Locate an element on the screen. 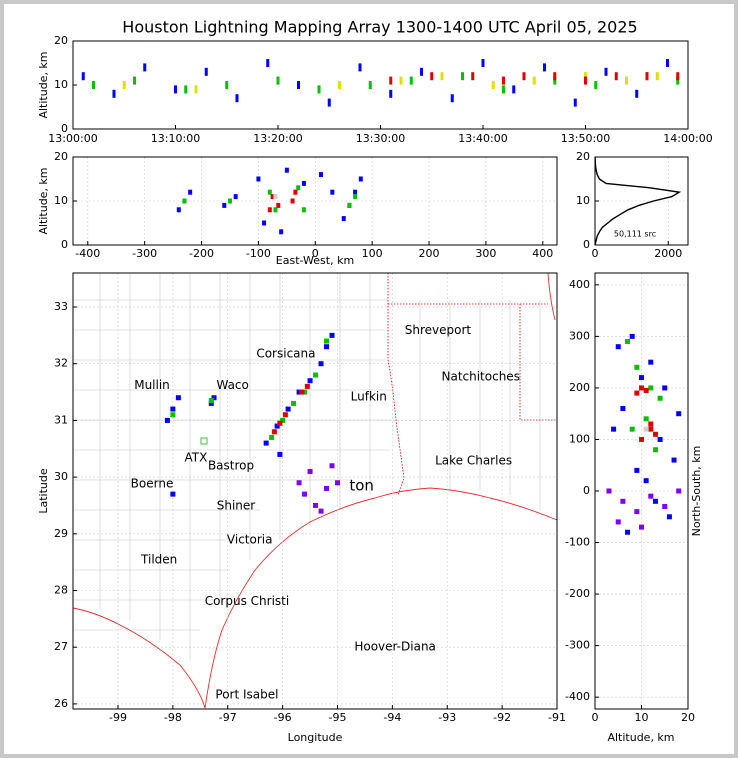 The image size is (738, 758). x-tick-label: 0 is located at coordinates (315, 253).